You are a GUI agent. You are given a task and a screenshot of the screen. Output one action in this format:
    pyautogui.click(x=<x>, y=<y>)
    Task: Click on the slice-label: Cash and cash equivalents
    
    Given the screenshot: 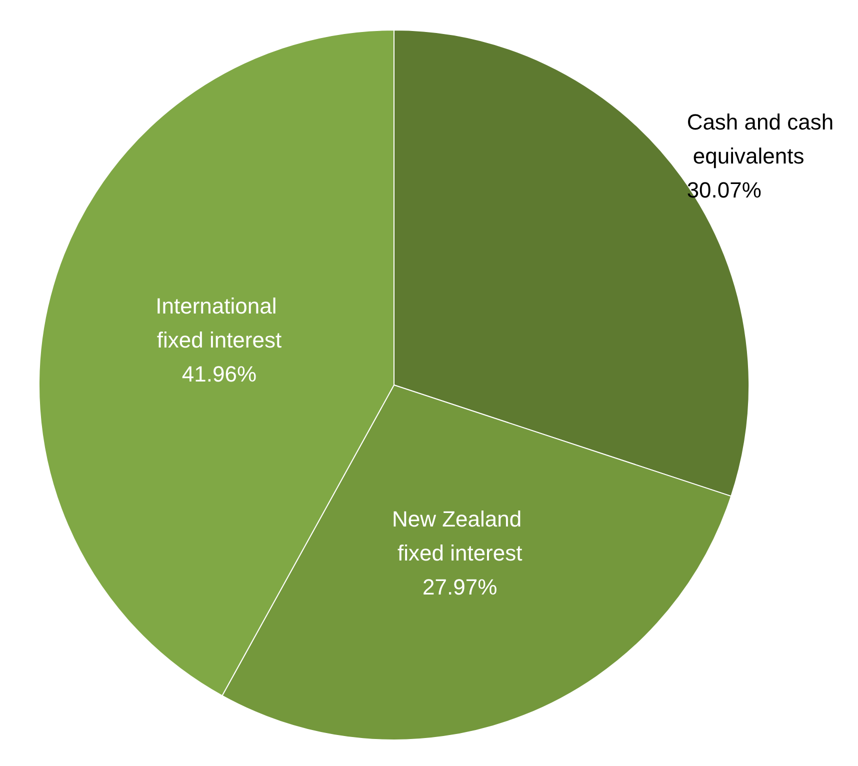 What is the action you would take?
    pyautogui.click(x=760, y=139)
    